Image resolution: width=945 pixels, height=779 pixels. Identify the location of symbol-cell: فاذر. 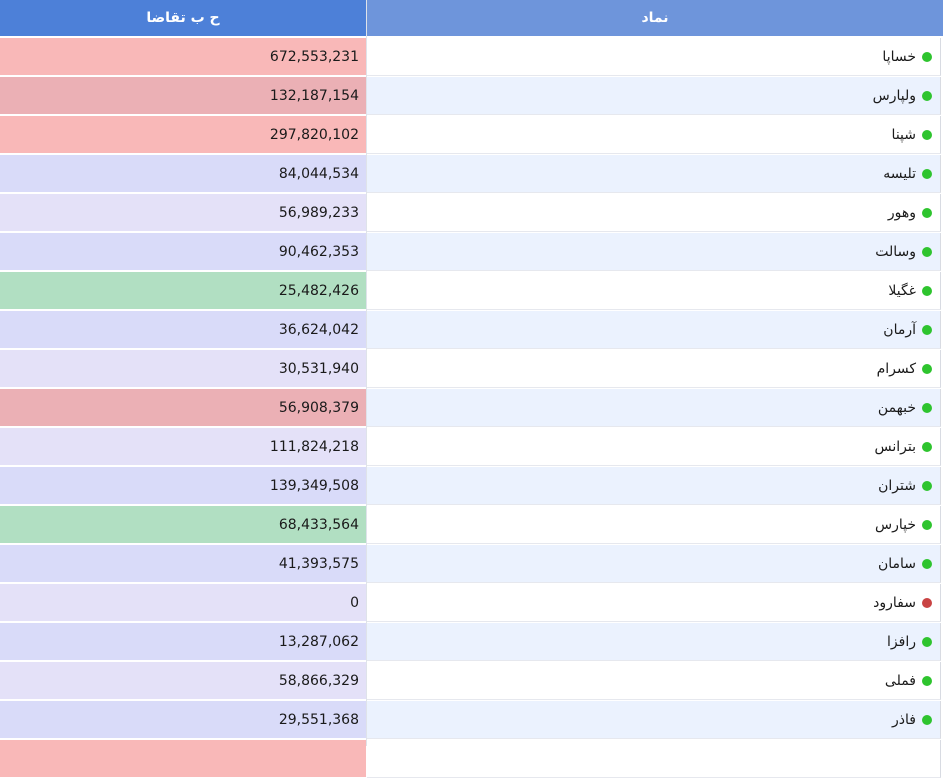
(654, 720).